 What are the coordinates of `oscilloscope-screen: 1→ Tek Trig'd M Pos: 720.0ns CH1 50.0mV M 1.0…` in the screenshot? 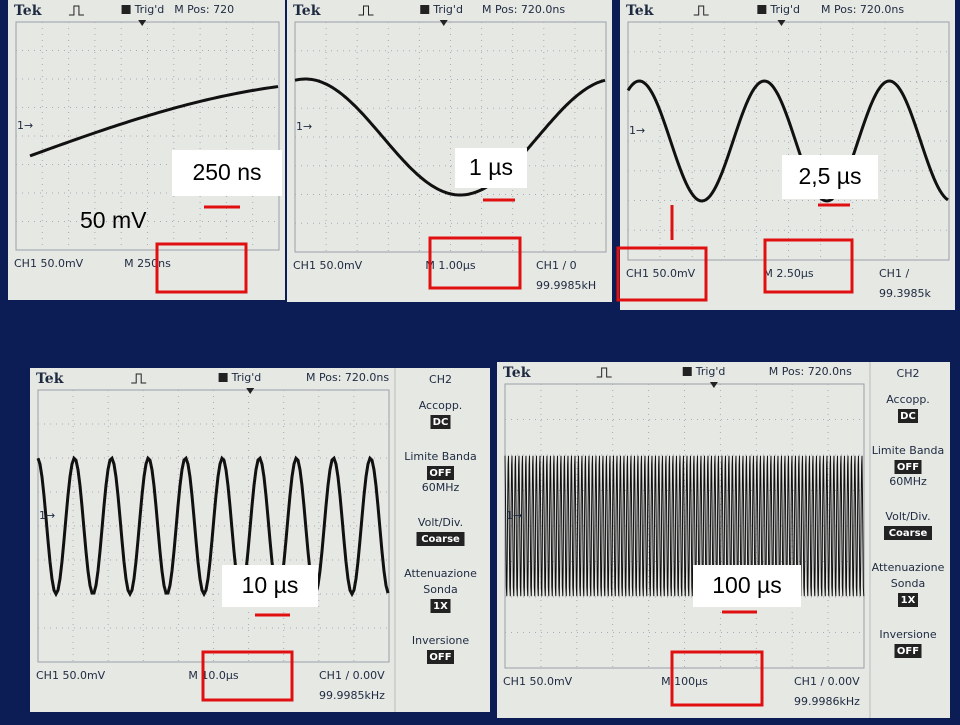 It's located at (449, 151).